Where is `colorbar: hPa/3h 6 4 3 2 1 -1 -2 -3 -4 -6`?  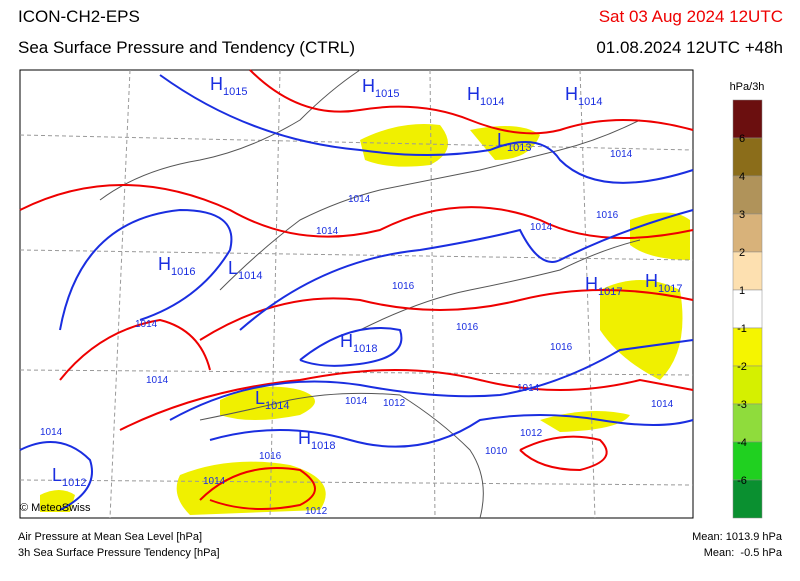 colorbar: hPa/3h 6 4 3 2 1 -1 -2 -3 -4 -6 is located at coordinates (747, 300).